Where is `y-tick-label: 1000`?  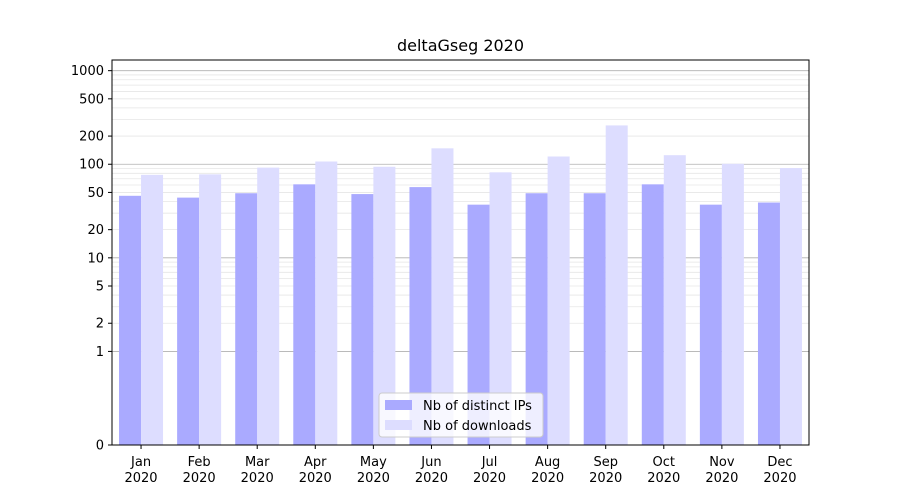
y-tick-label: 1000 is located at coordinates (87, 71).